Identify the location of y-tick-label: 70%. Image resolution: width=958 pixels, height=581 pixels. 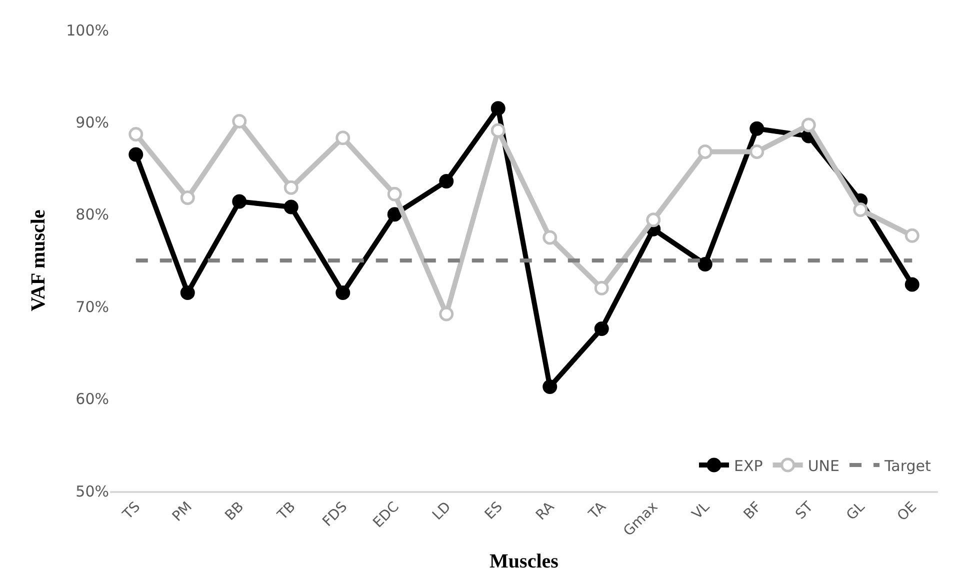
(92, 307).